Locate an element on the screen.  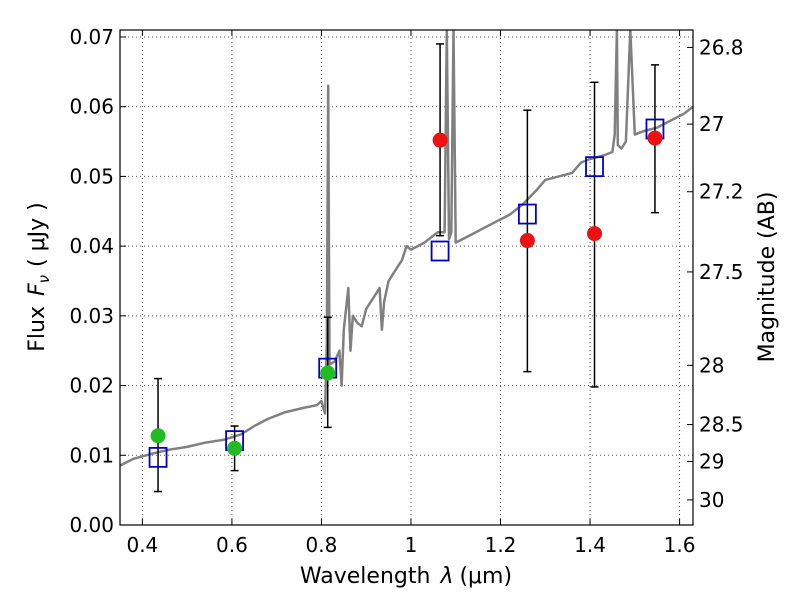
y-tick-label: 0.01 is located at coordinates (91, 455).